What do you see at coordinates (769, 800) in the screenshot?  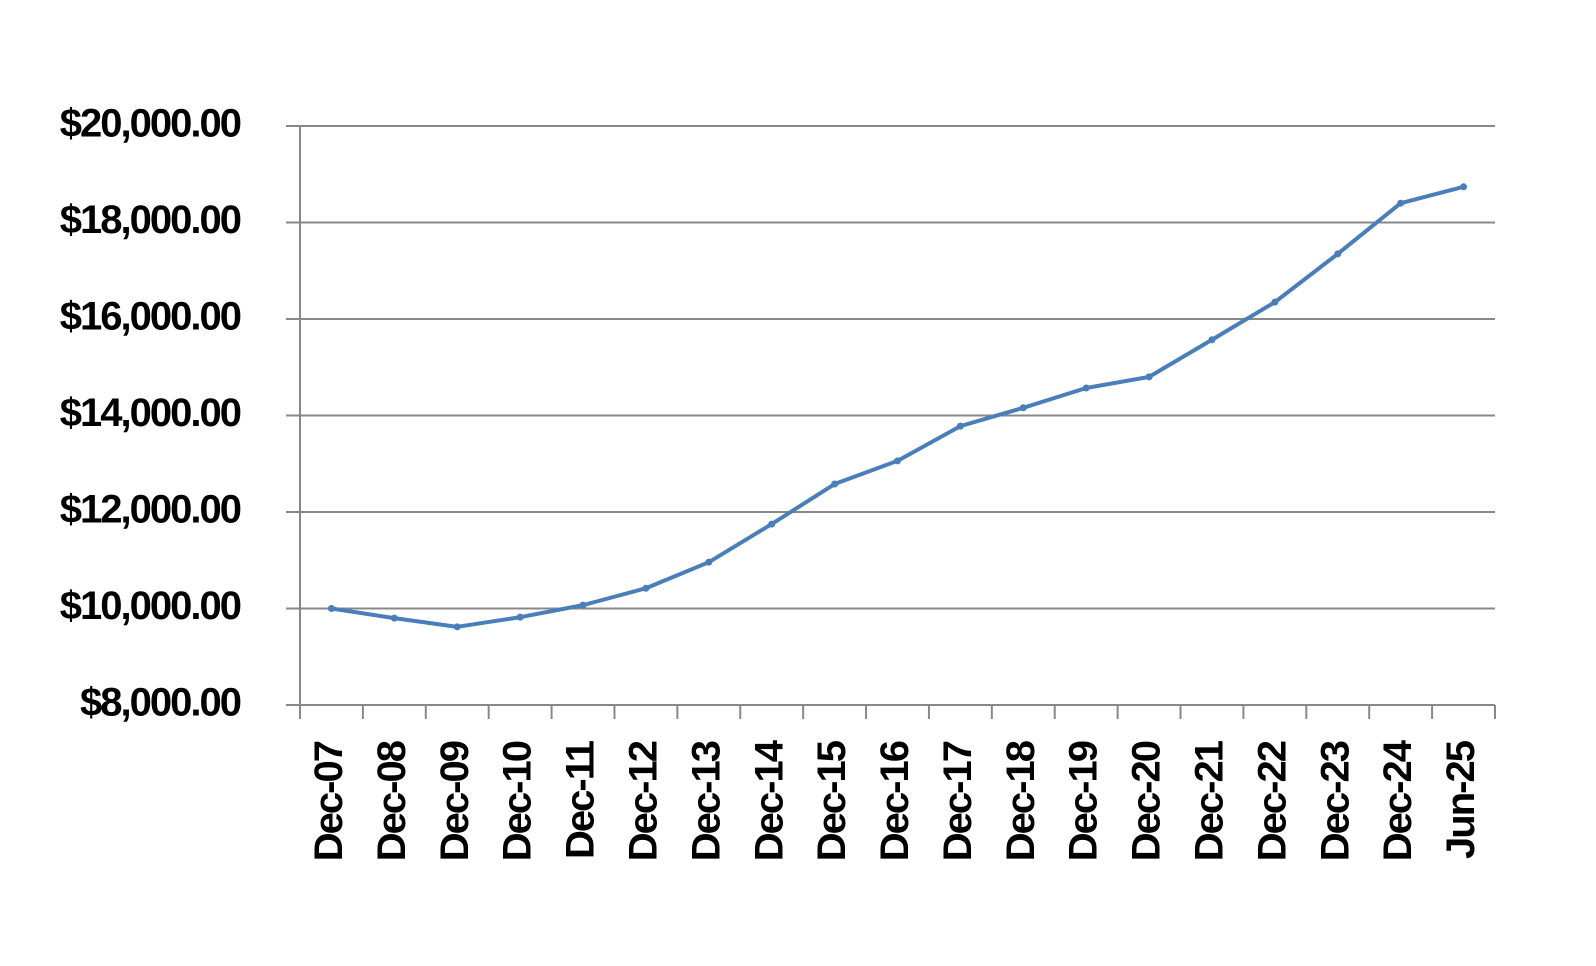 I see `x-tick-label: Dec-14` at bounding box center [769, 800].